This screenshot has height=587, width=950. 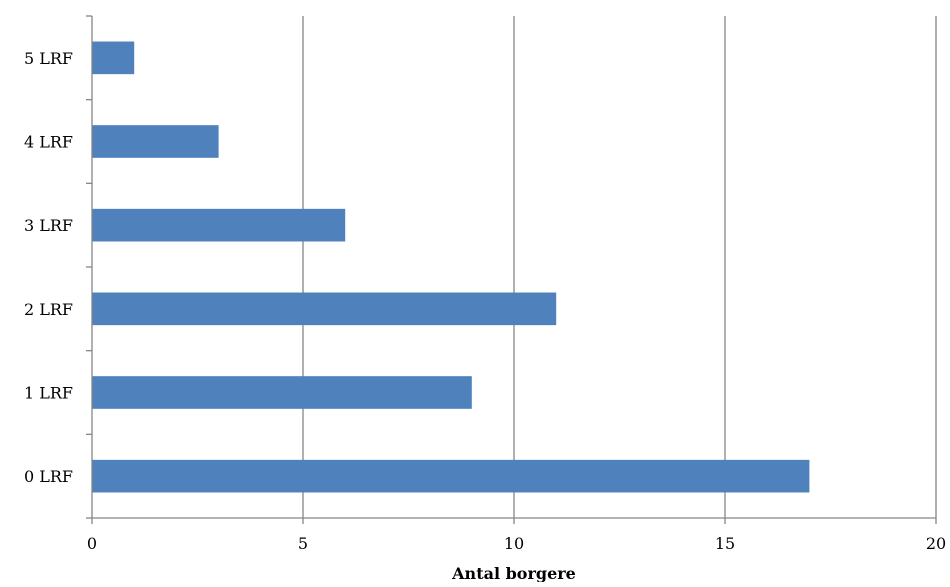 What do you see at coordinates (48, 393) in the screenshot?
I see `y-tick-label: 1 LRF` at bounding box center [48, 393].